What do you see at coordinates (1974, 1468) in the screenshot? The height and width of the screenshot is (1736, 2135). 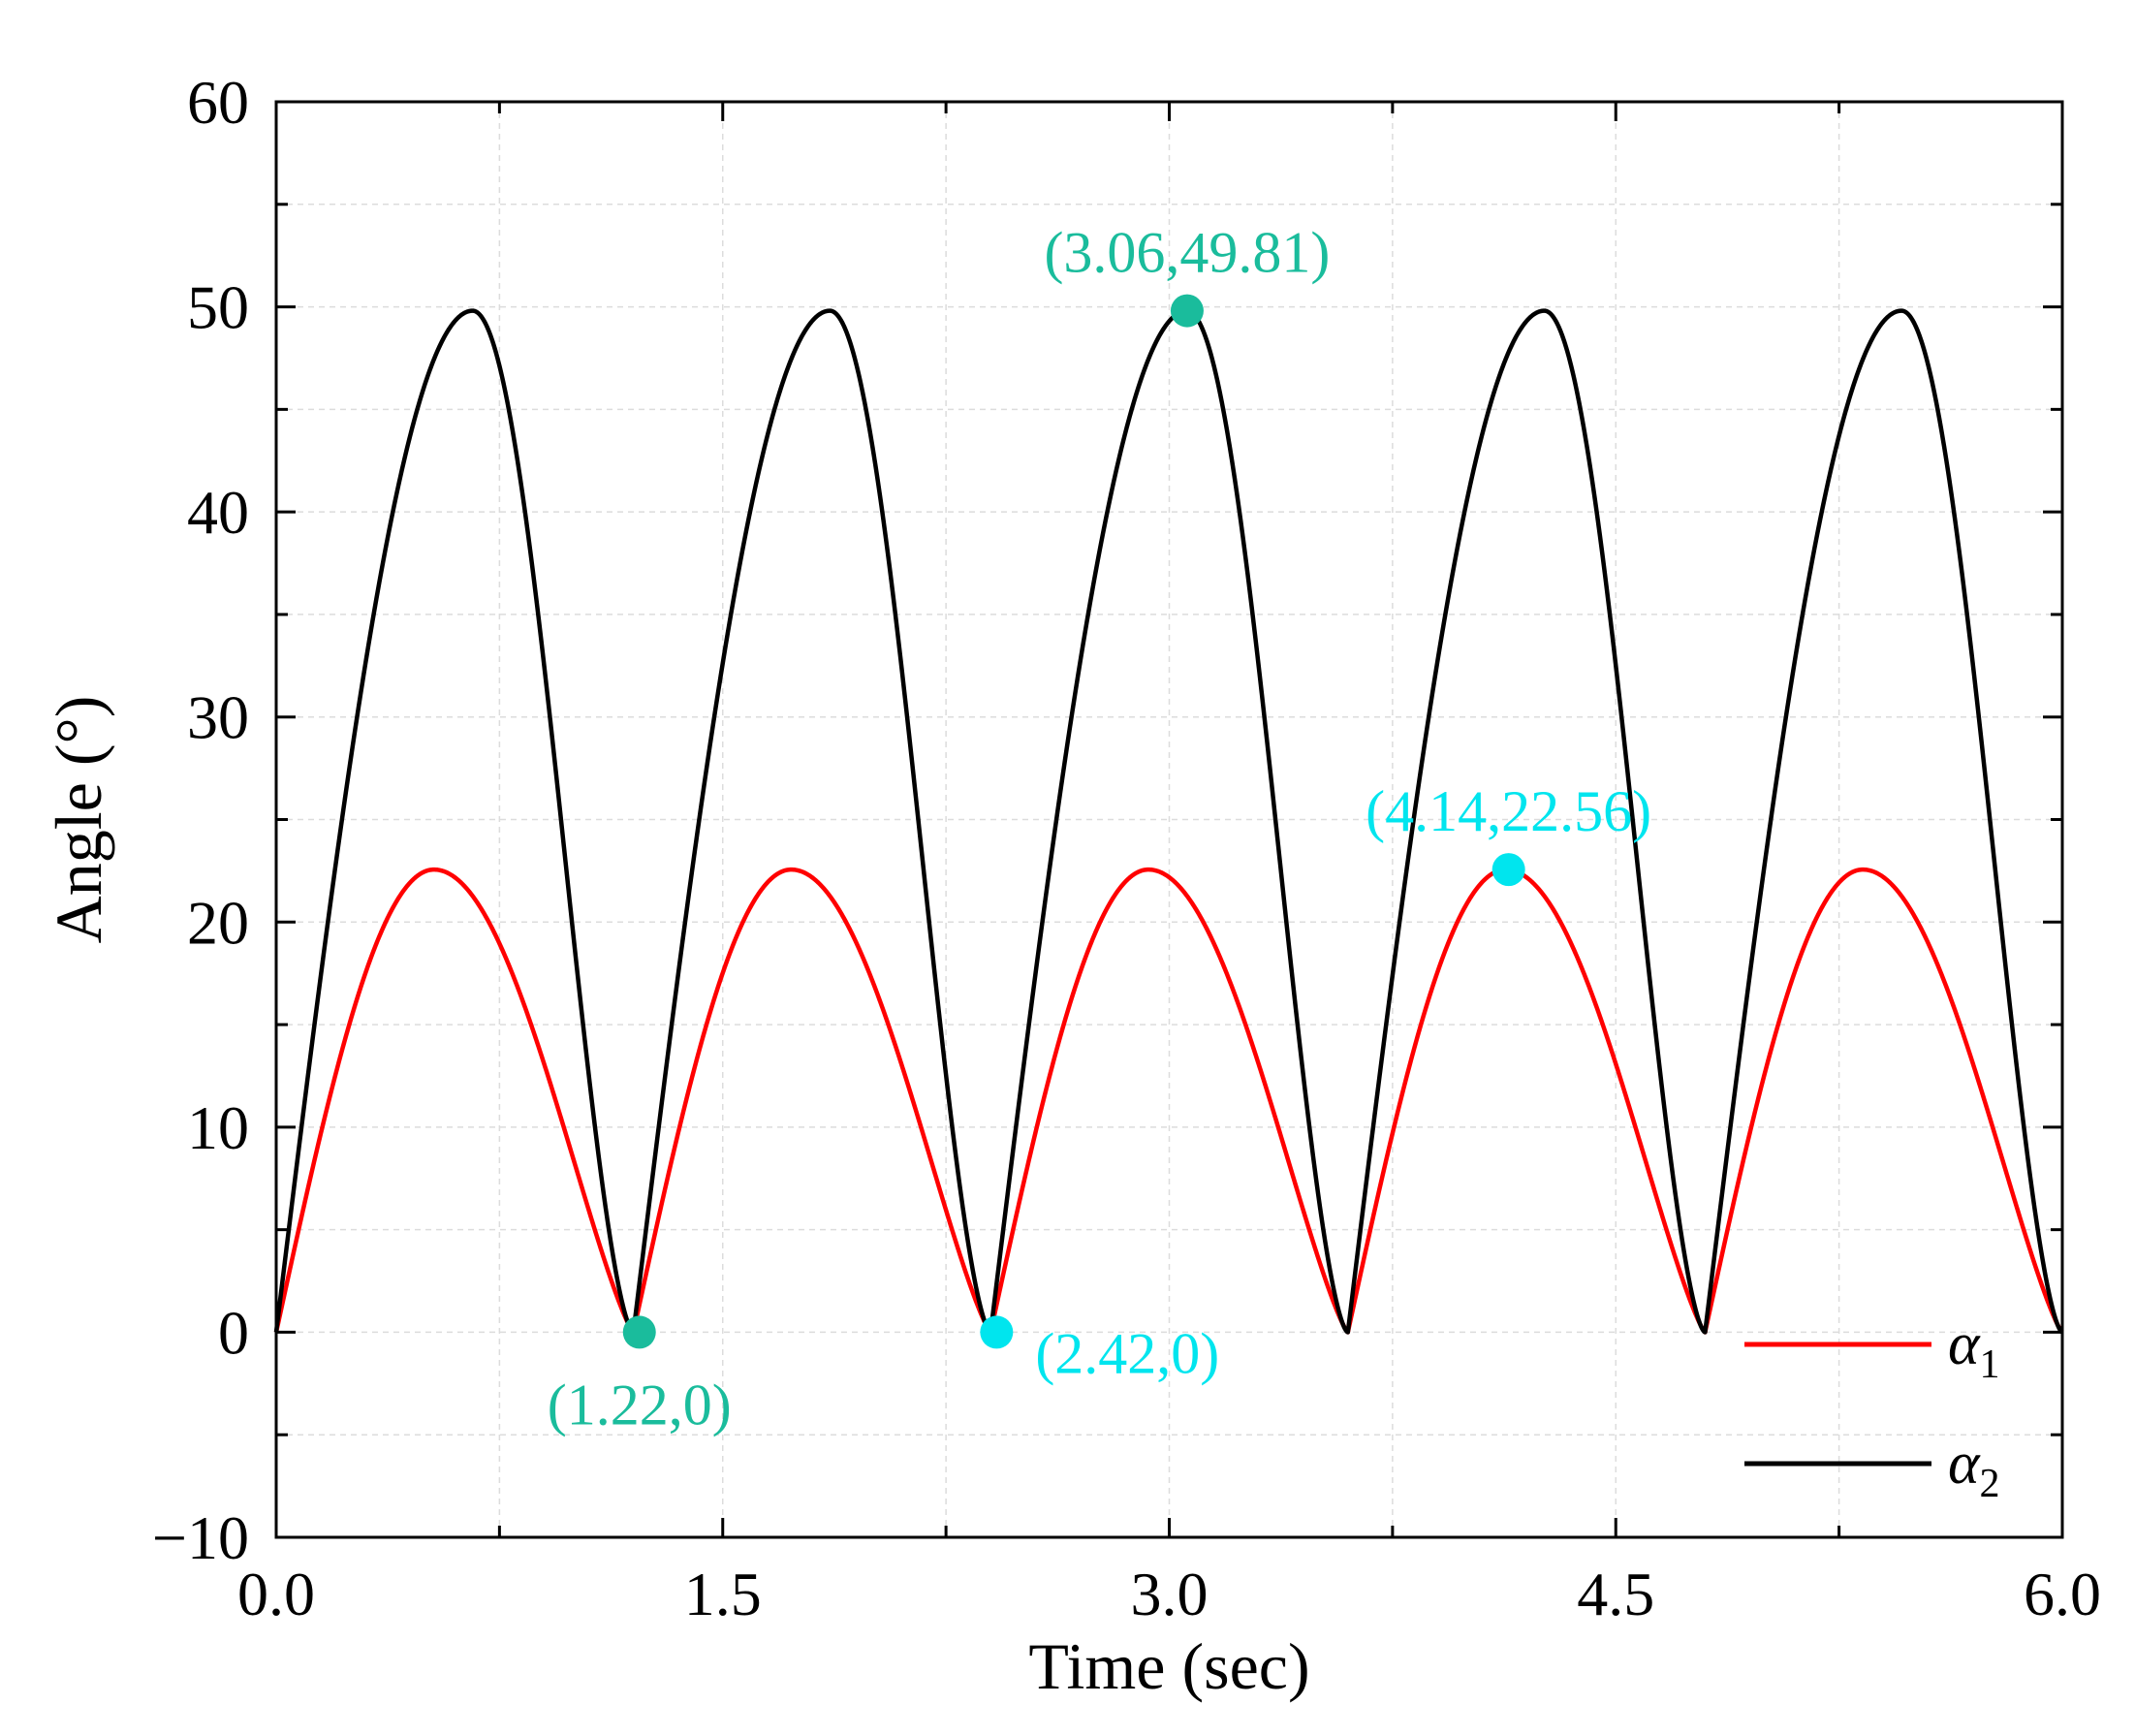 I see `legend-label: α2` at bounding box center [1974, 1468].